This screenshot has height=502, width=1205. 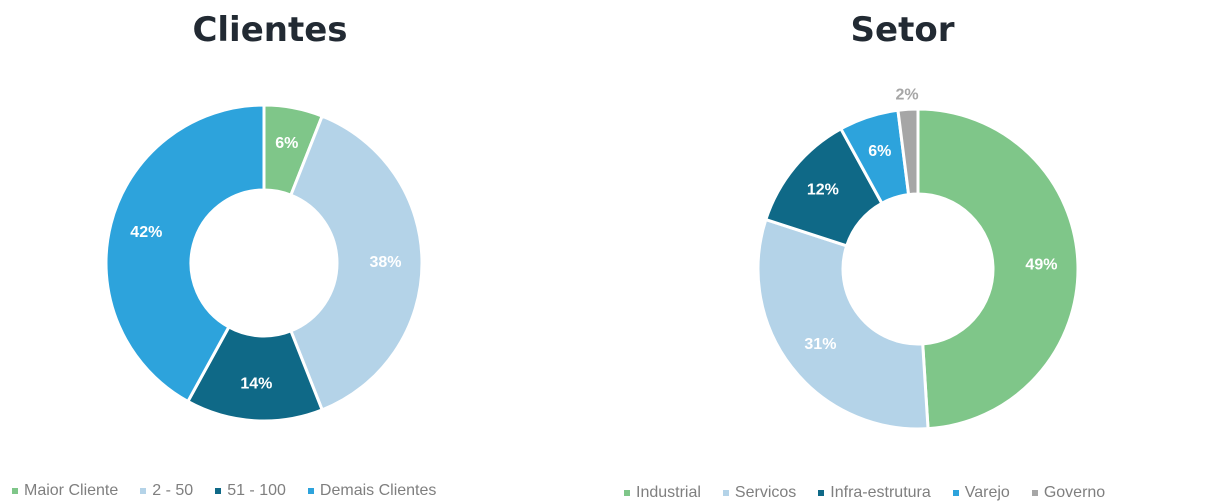 I want to click on data-label-varejo: 6%, so click(x=879, y=151).